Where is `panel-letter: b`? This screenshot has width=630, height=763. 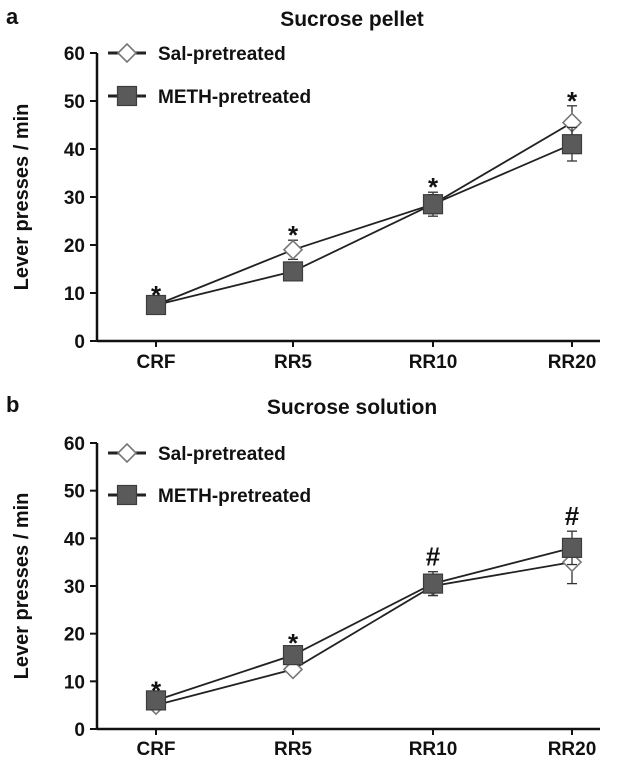 panel-letter: b is located at coordinates (12, 404).